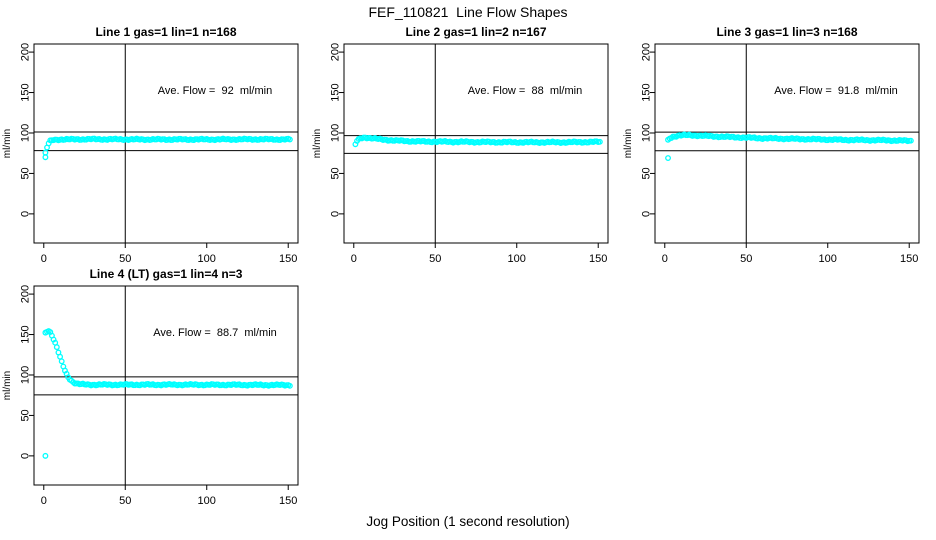 The image size is (936, 540). What do you see at coordinates (215, 333) in the screenshot?
I see `ave-flow-annotation-line4: Ave. Flow = 88.7 ml/min` at bounding box center [215, 333].